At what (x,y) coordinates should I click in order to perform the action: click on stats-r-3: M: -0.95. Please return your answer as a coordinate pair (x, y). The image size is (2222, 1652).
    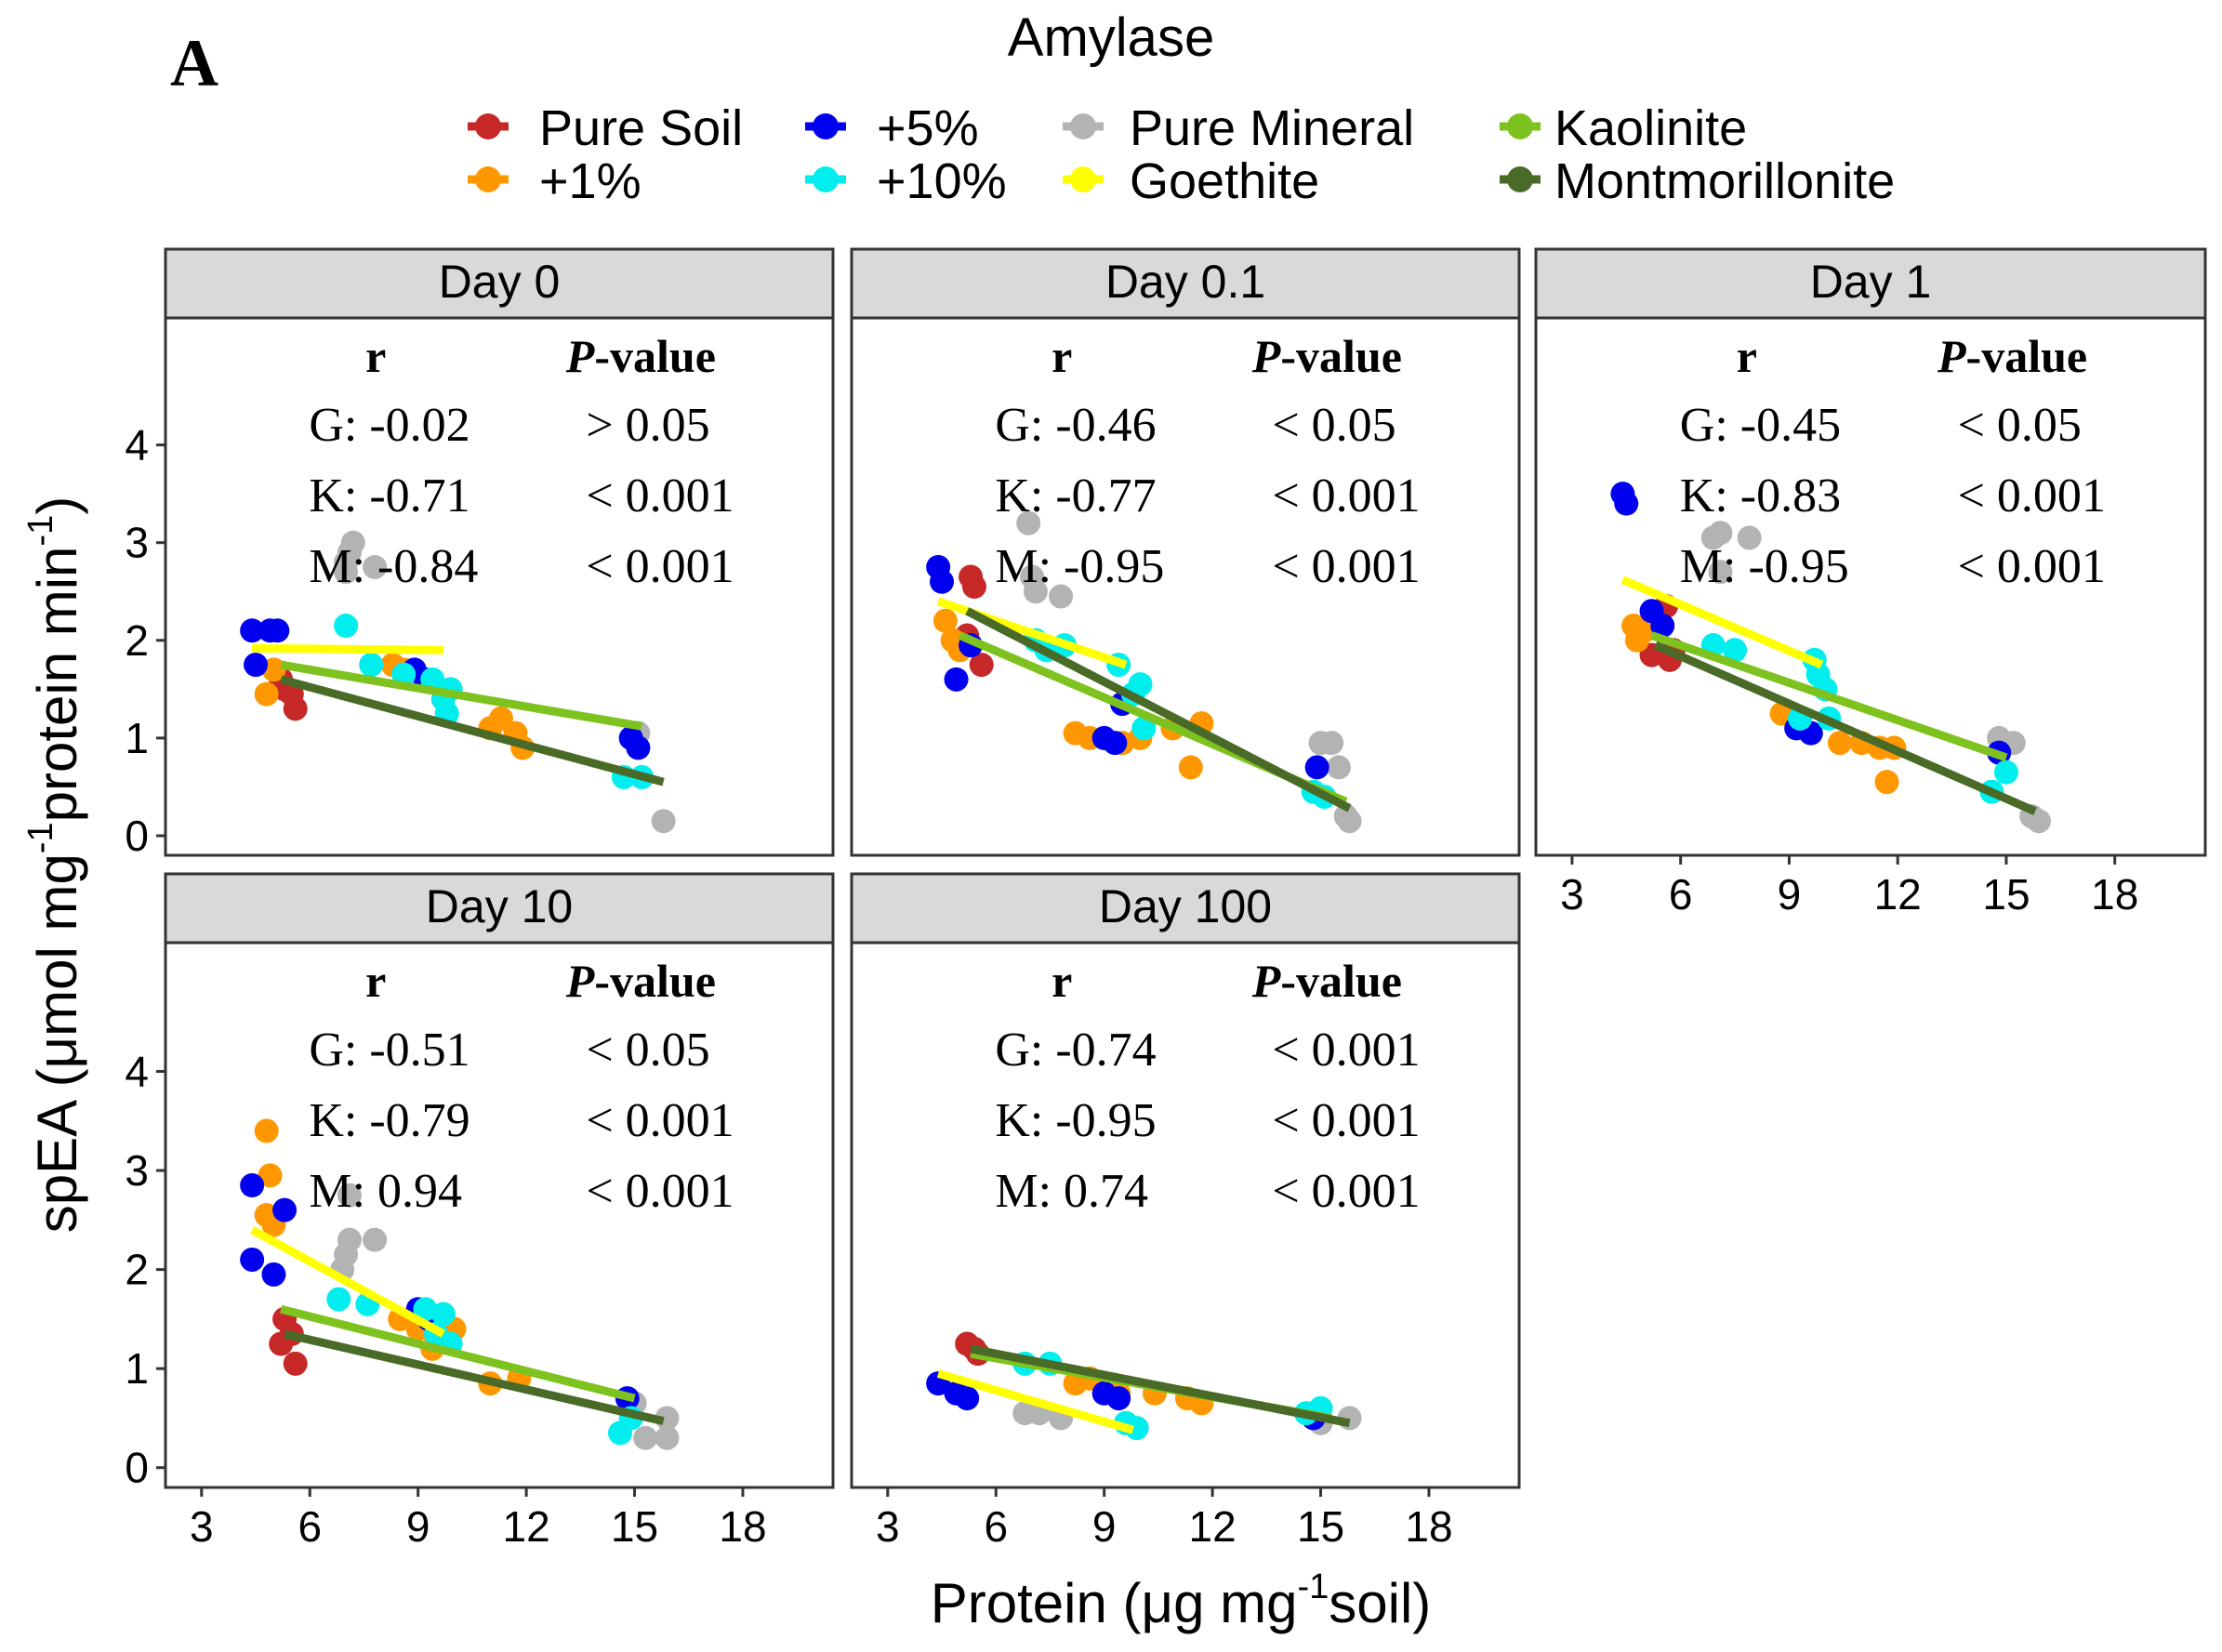
    Looking at the image, I should click on (1079, 566).